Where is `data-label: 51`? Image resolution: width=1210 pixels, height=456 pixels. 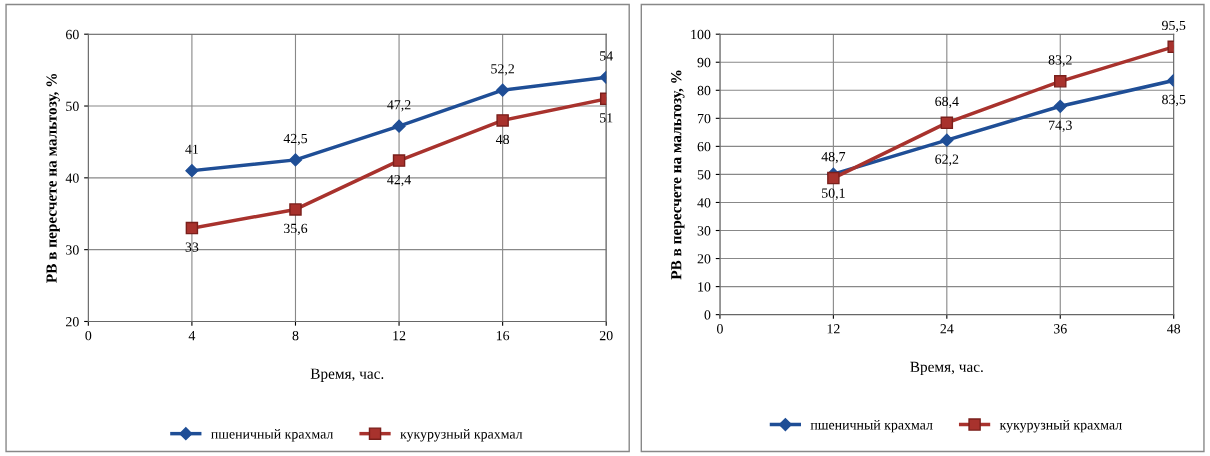
data-label: 51 is located at coordinates (606, 118).